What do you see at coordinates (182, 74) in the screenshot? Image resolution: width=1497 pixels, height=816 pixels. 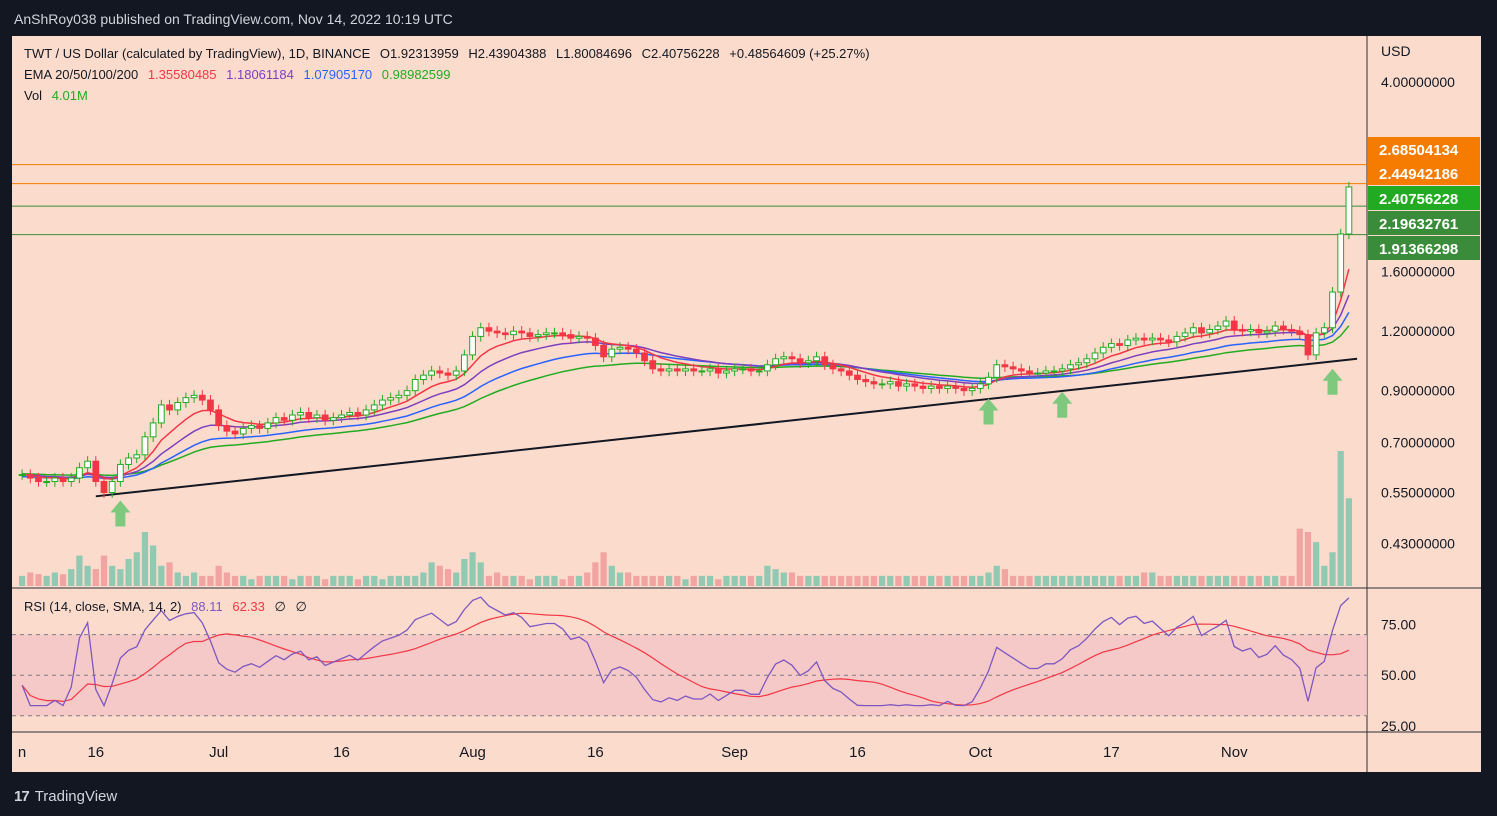 I see `ema20-value: 1.35580485` at bounding box center [182, 74].